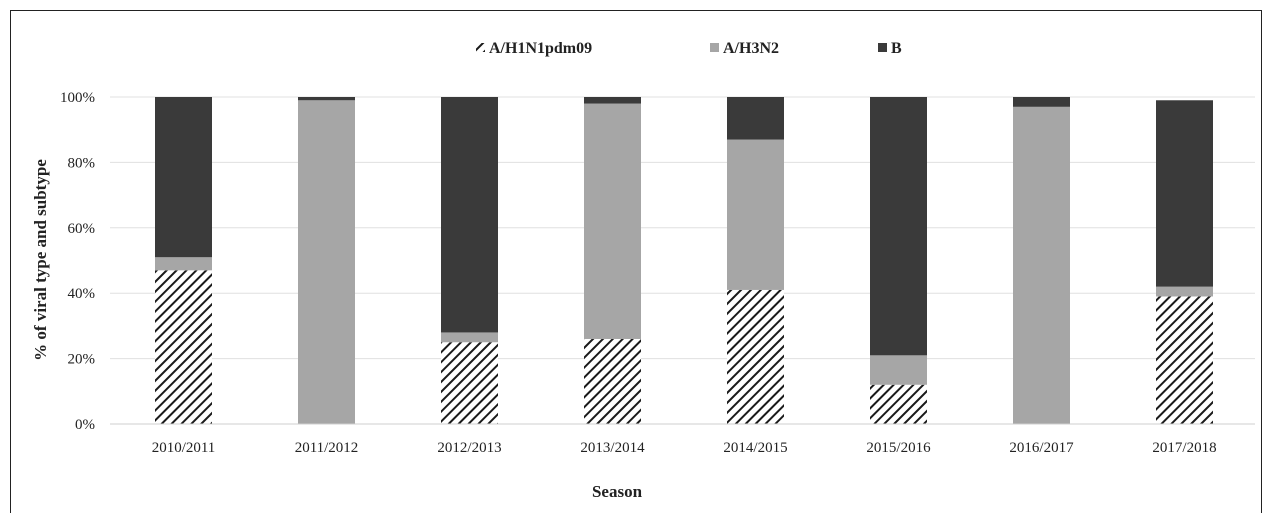 The image size is (1268, 517). What do you see at coordinates (327, 448) in the screenshot?
I see `x-tick-label: 2011/2012` at bounding box center [327, 448].